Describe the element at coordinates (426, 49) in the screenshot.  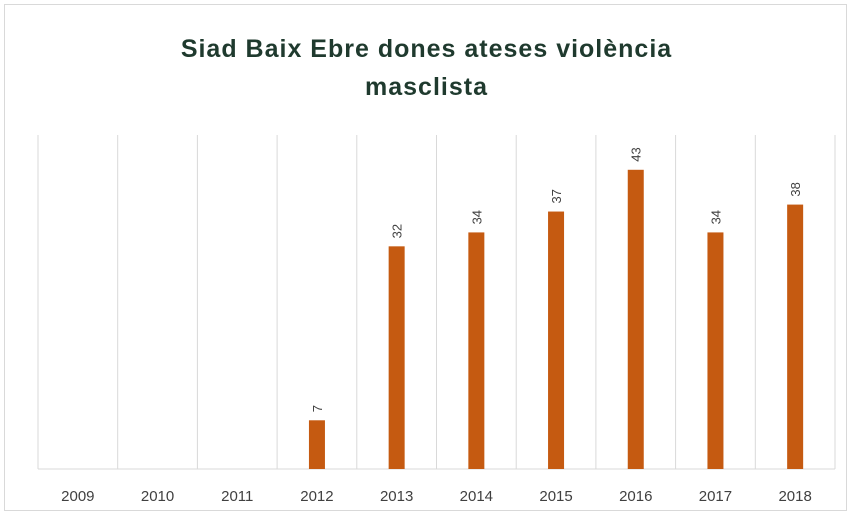
I see `chart-title-line-1: Siad Baix Ebre dones ateses violència` at that location.